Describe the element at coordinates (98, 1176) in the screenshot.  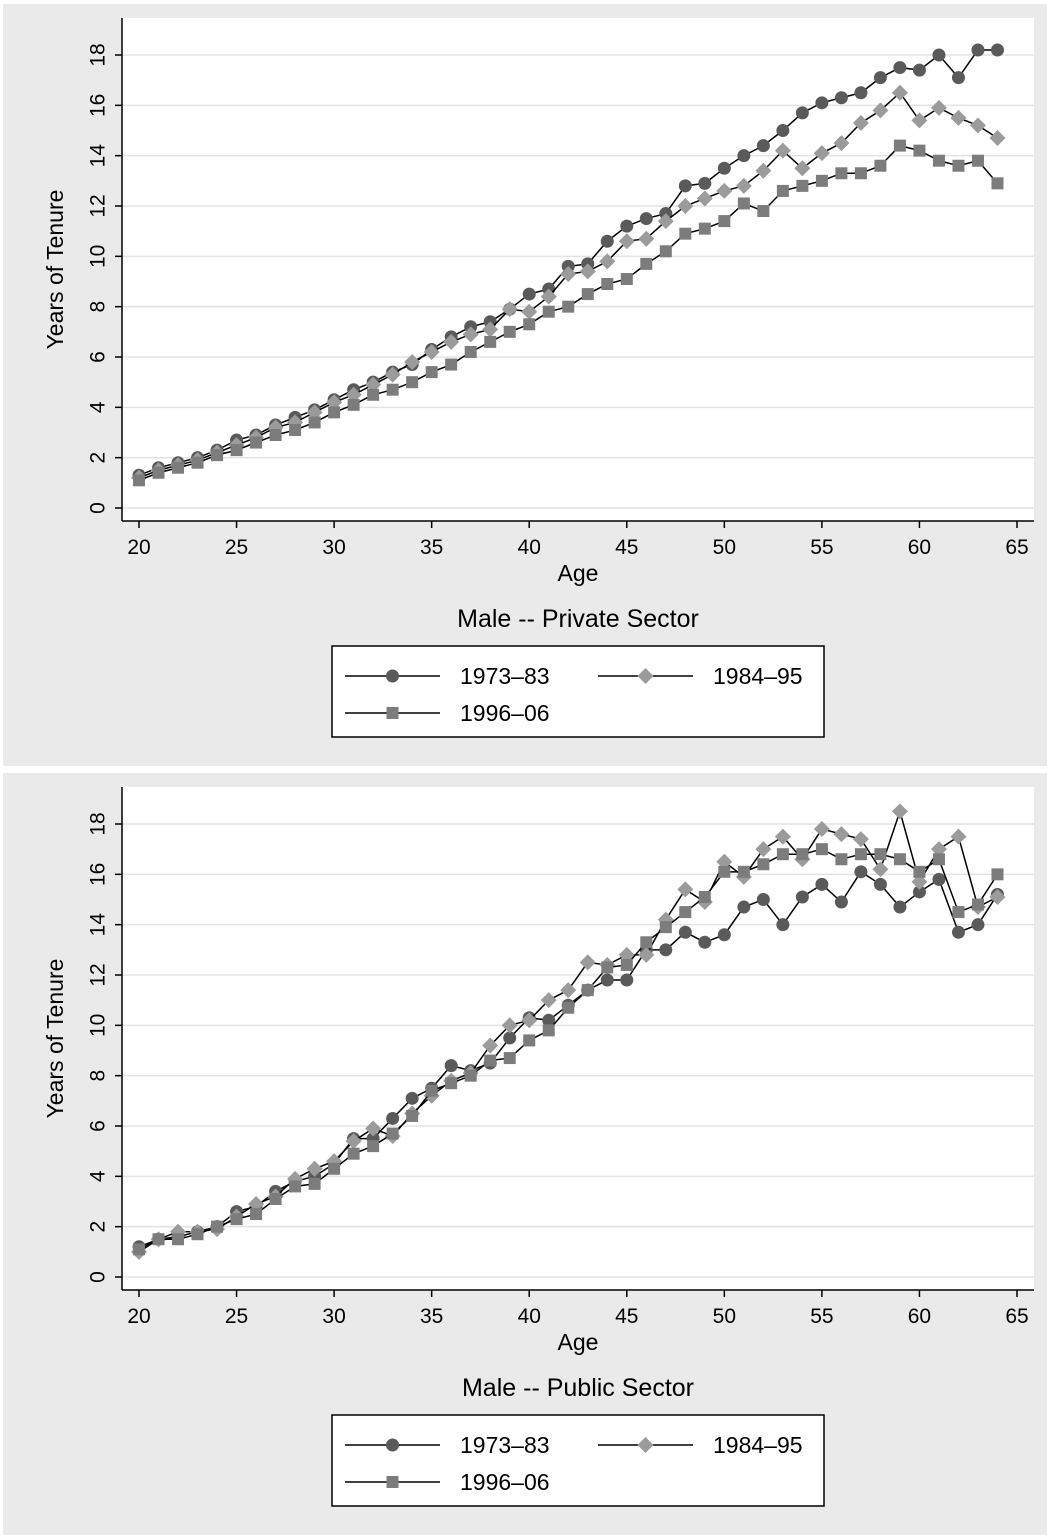
I see `y-tick-label: 4` at that location.